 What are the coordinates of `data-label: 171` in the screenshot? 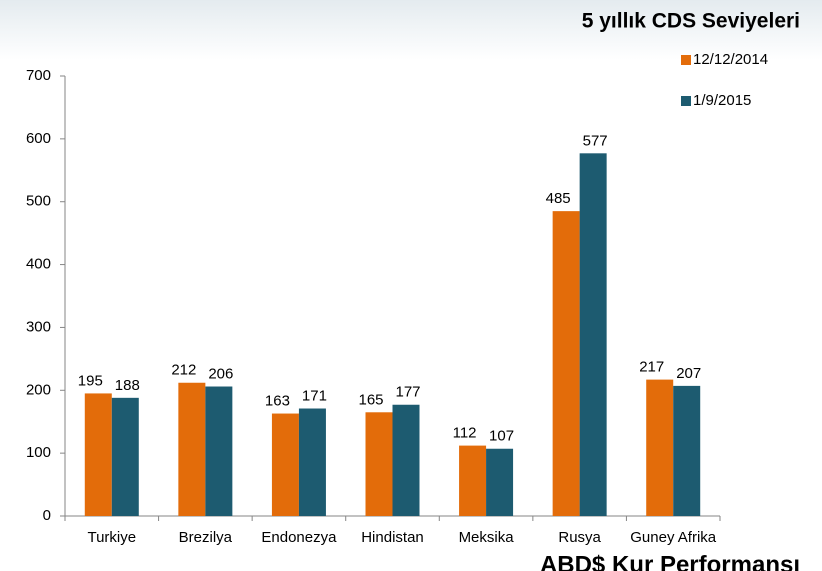 It's located at (314, 395).